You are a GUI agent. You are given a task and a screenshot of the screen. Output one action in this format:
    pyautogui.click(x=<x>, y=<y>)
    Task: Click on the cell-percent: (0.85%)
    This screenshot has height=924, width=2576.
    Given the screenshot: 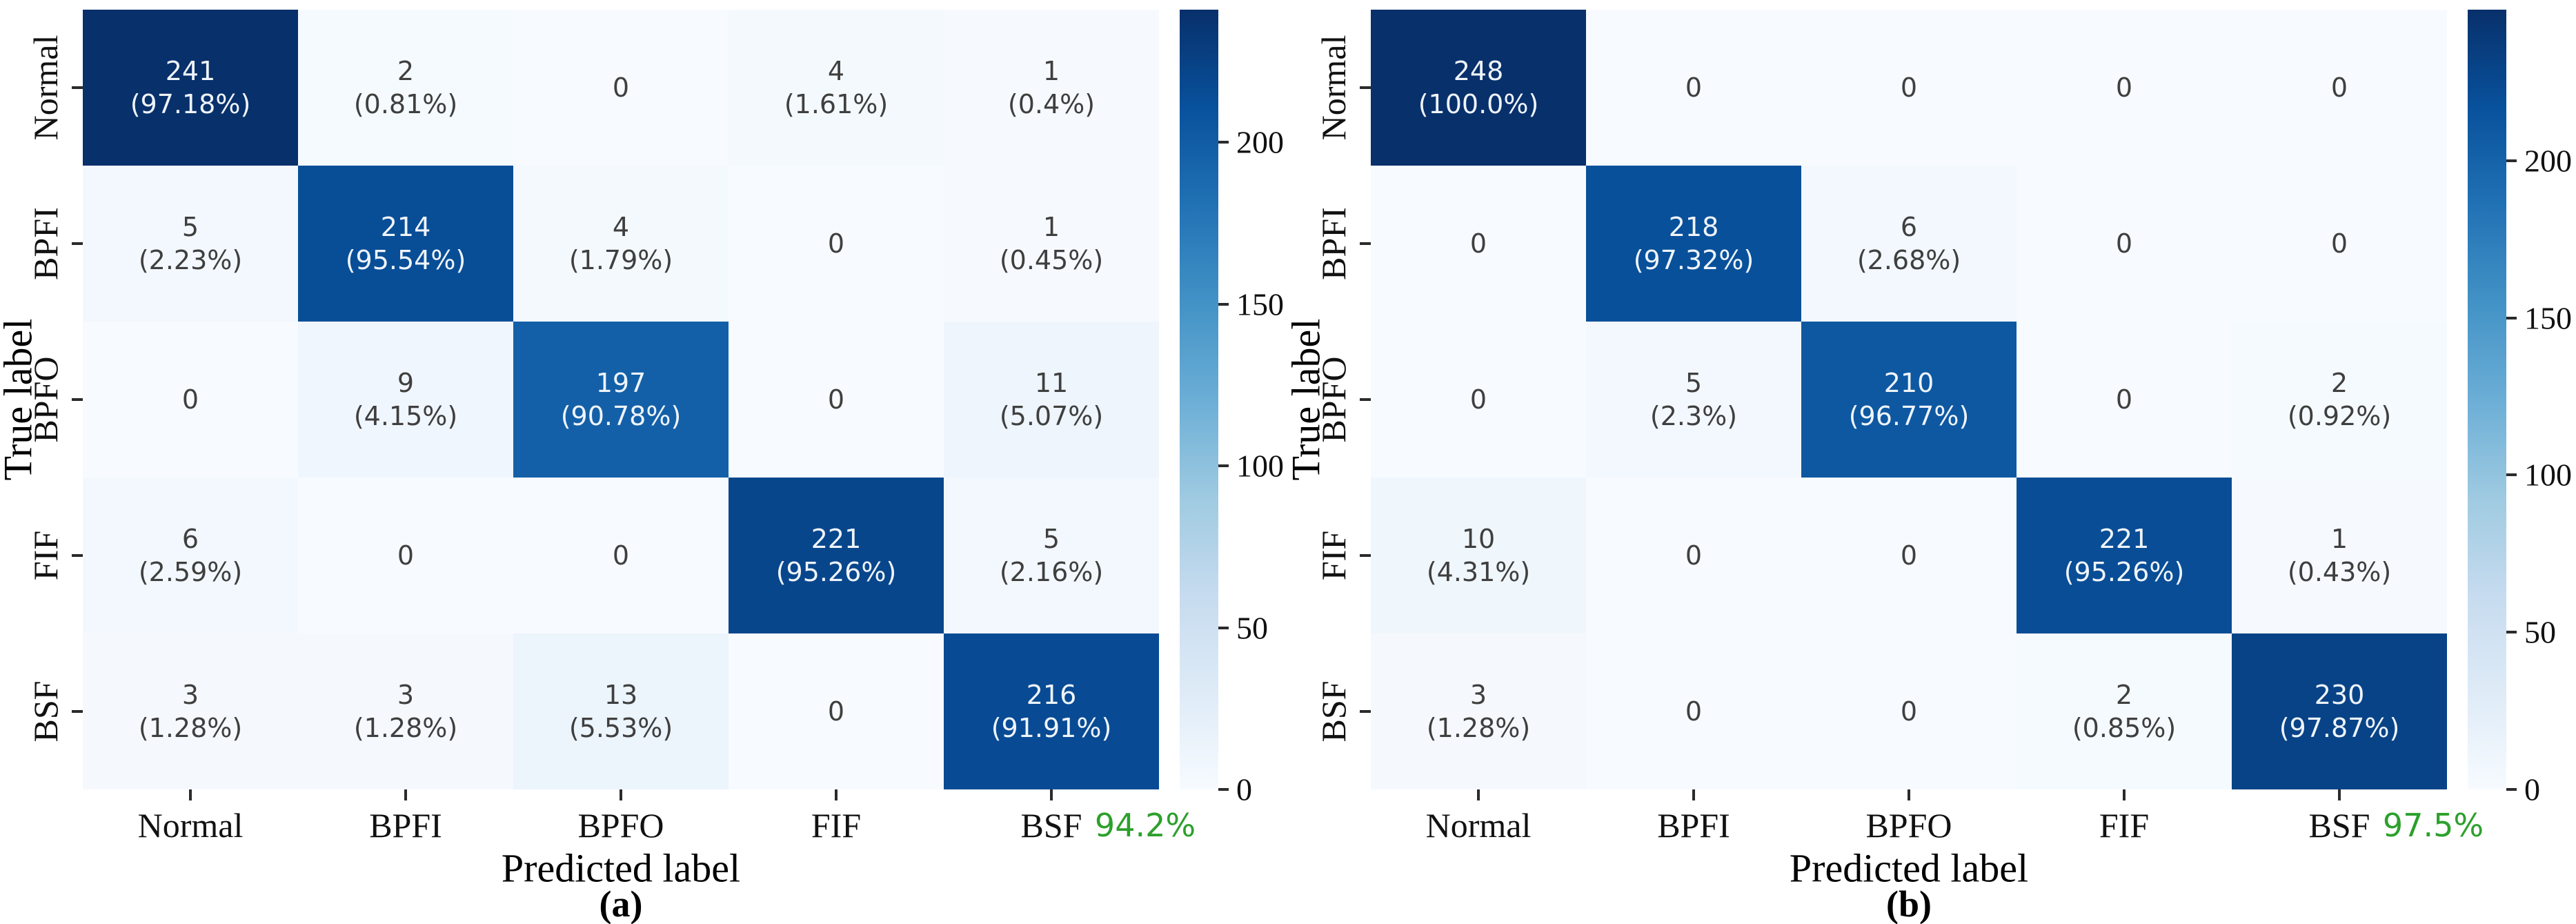 What is the action you would take?
    pyautogui.click(x=2124, y=728)
    